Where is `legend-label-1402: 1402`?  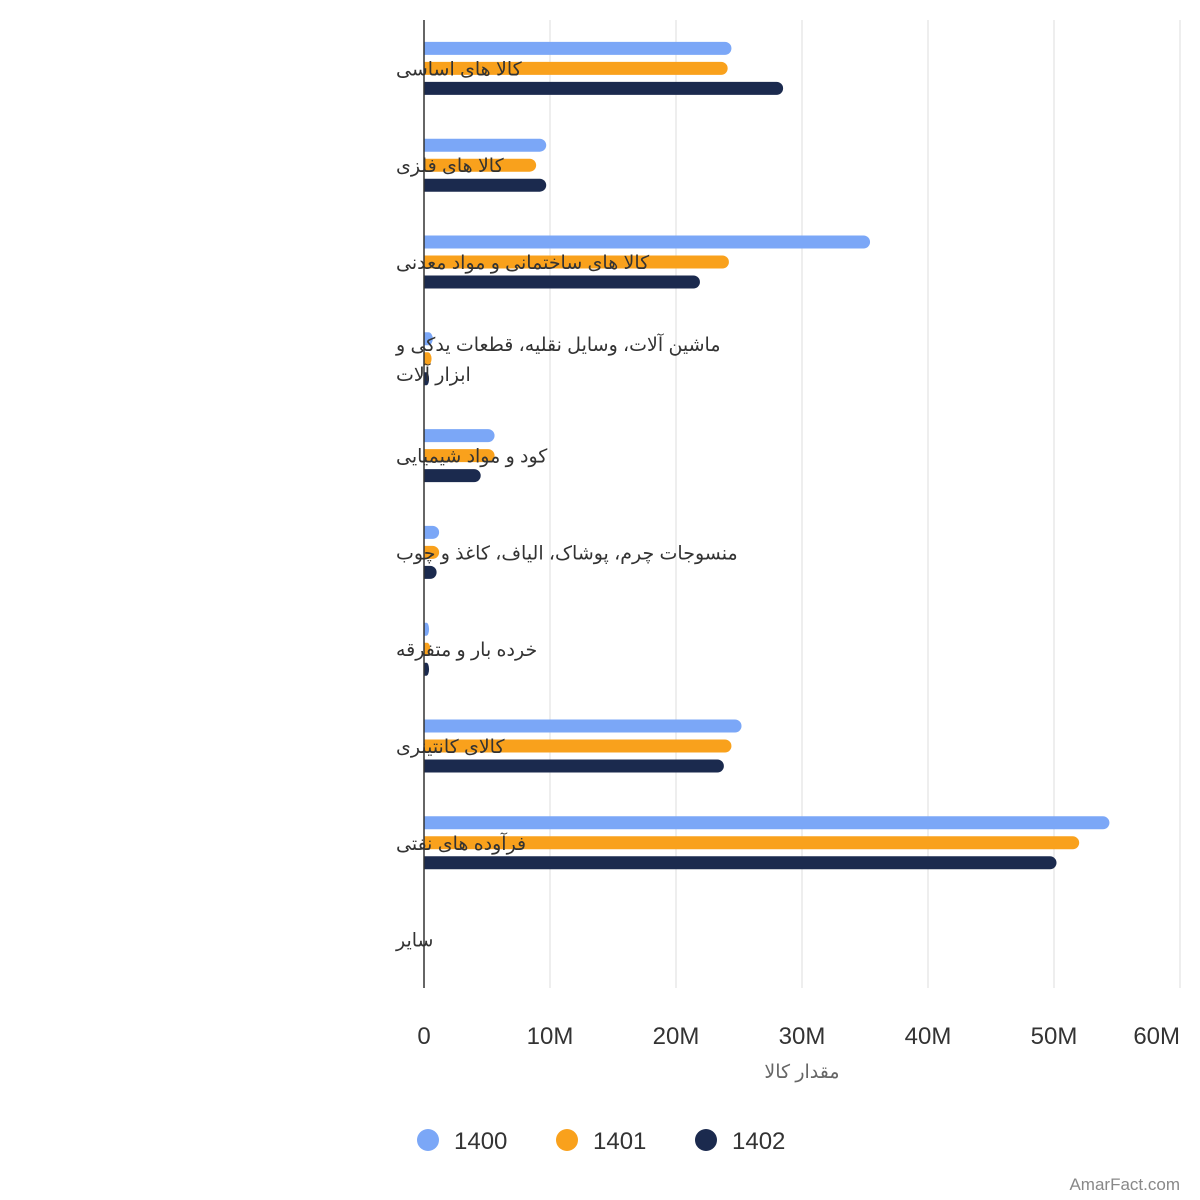
legend-label-1402: 1402 is located at coordinates (758, 1141).